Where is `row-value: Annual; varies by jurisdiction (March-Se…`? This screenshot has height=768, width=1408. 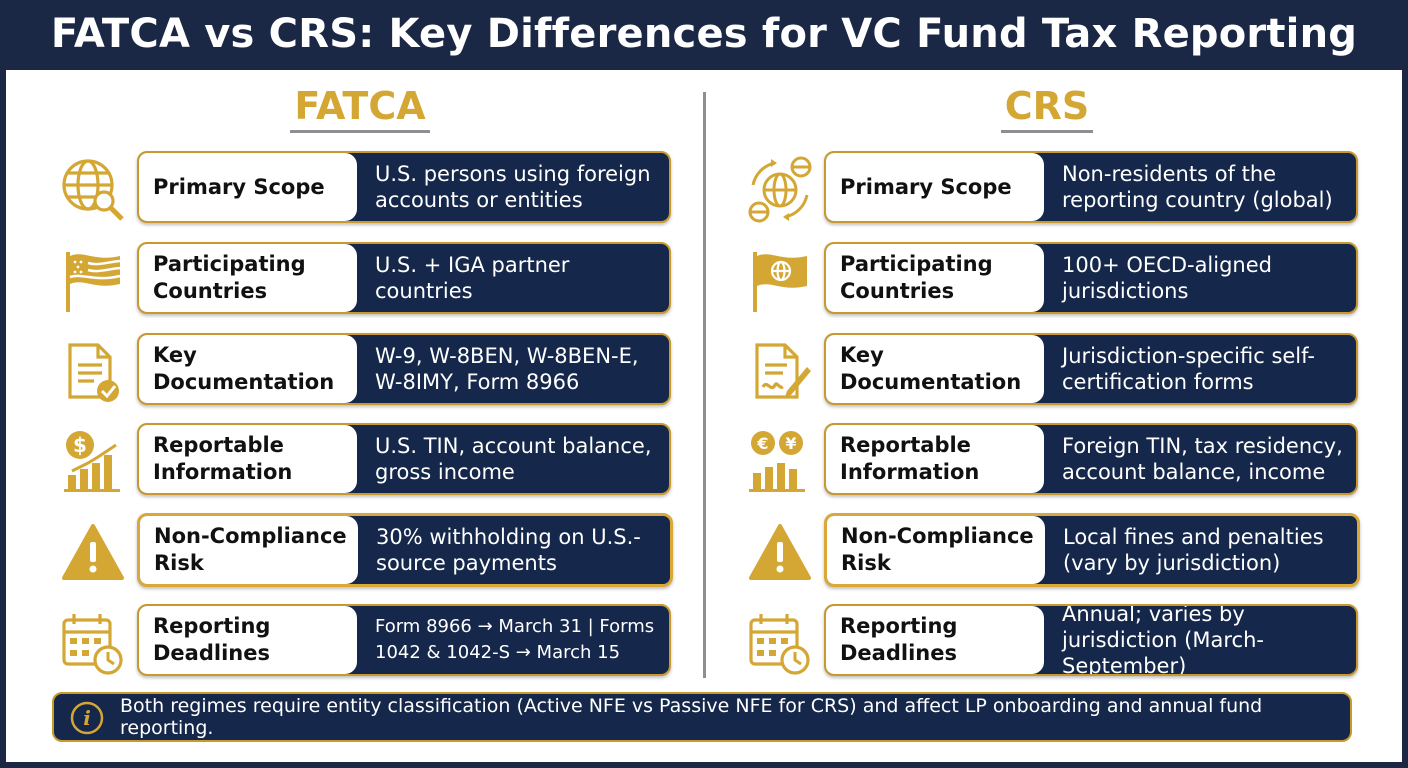
row-value: Annual; varies by jurisdiction (March-Se… is located at coordinates (1163, 640).